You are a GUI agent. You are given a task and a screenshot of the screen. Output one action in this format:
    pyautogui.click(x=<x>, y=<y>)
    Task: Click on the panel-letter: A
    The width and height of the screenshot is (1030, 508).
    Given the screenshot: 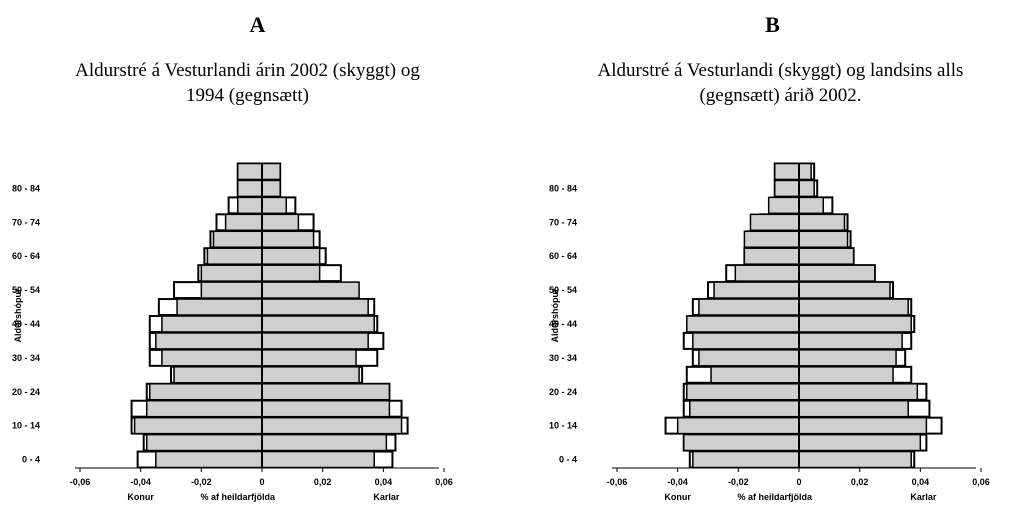 What is the action you would take?
    pyautogui.click(x=257, y=24)
    